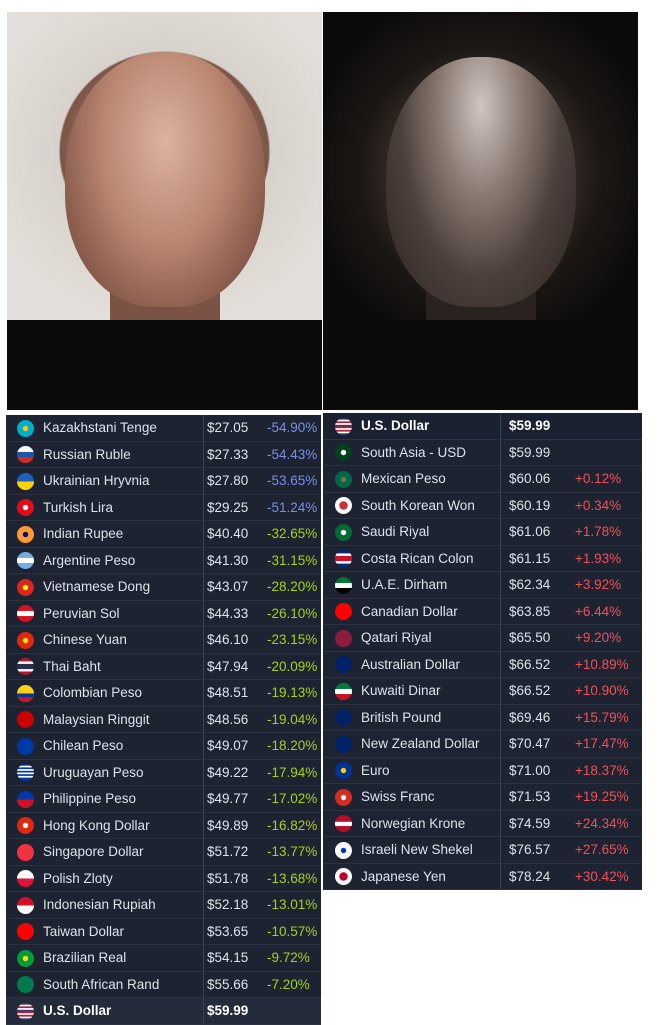  Describe the element at coordinates (235, 693) in the screenshot. I see `currency-price: $48.51` at that location.